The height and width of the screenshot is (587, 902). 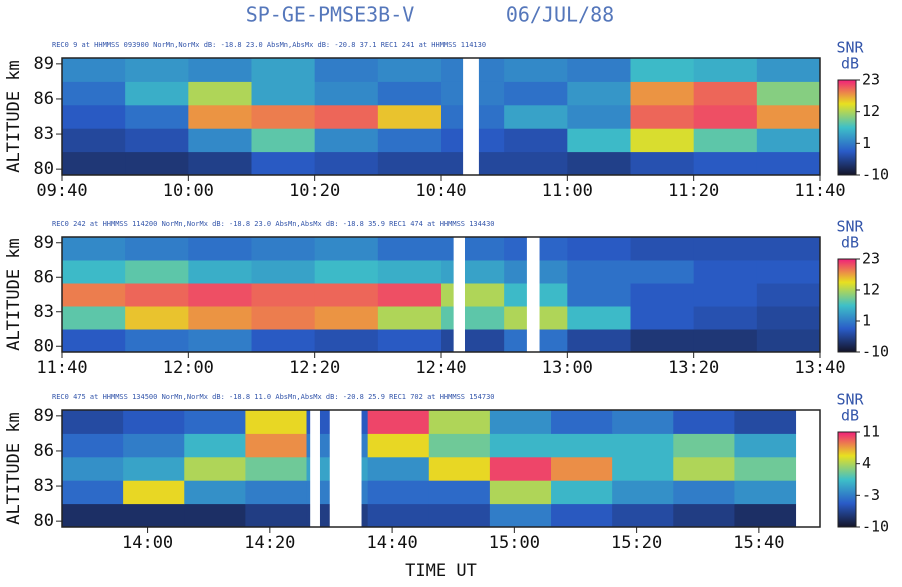 What do you see at coordinates (560, 15) in the screenshot?
I see `figure-date: 06/JUL/88` at bounding box center [560, 15].